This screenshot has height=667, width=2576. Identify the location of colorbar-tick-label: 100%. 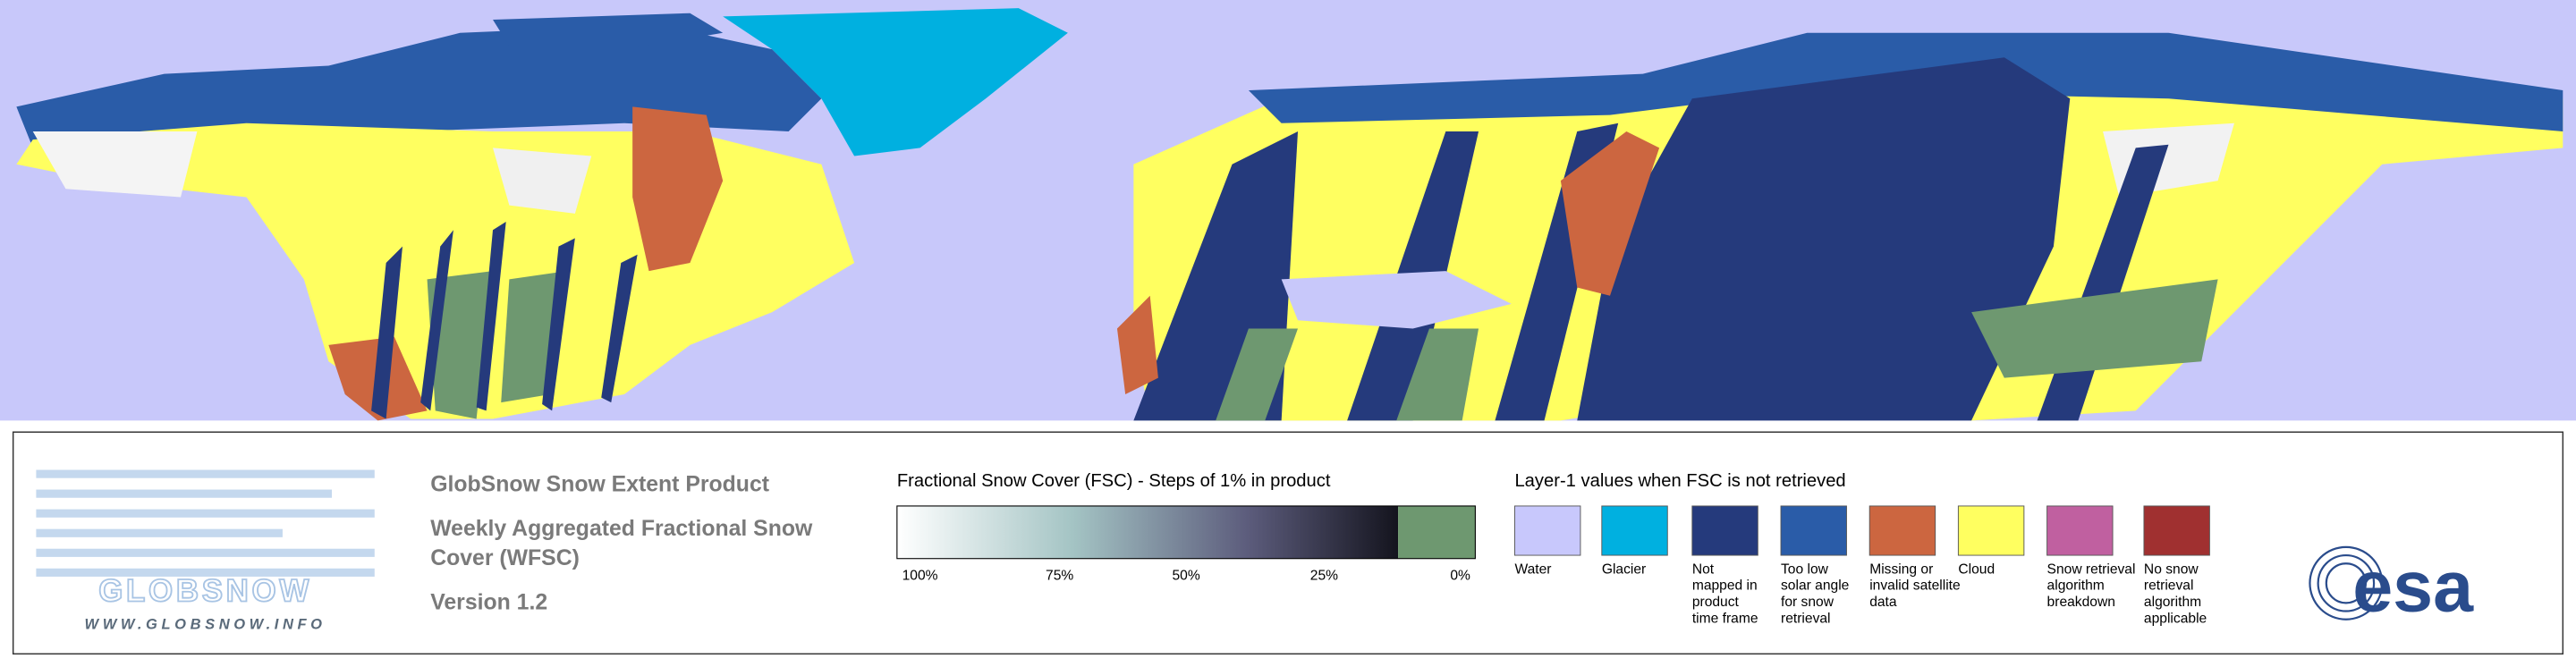
(920, 576).